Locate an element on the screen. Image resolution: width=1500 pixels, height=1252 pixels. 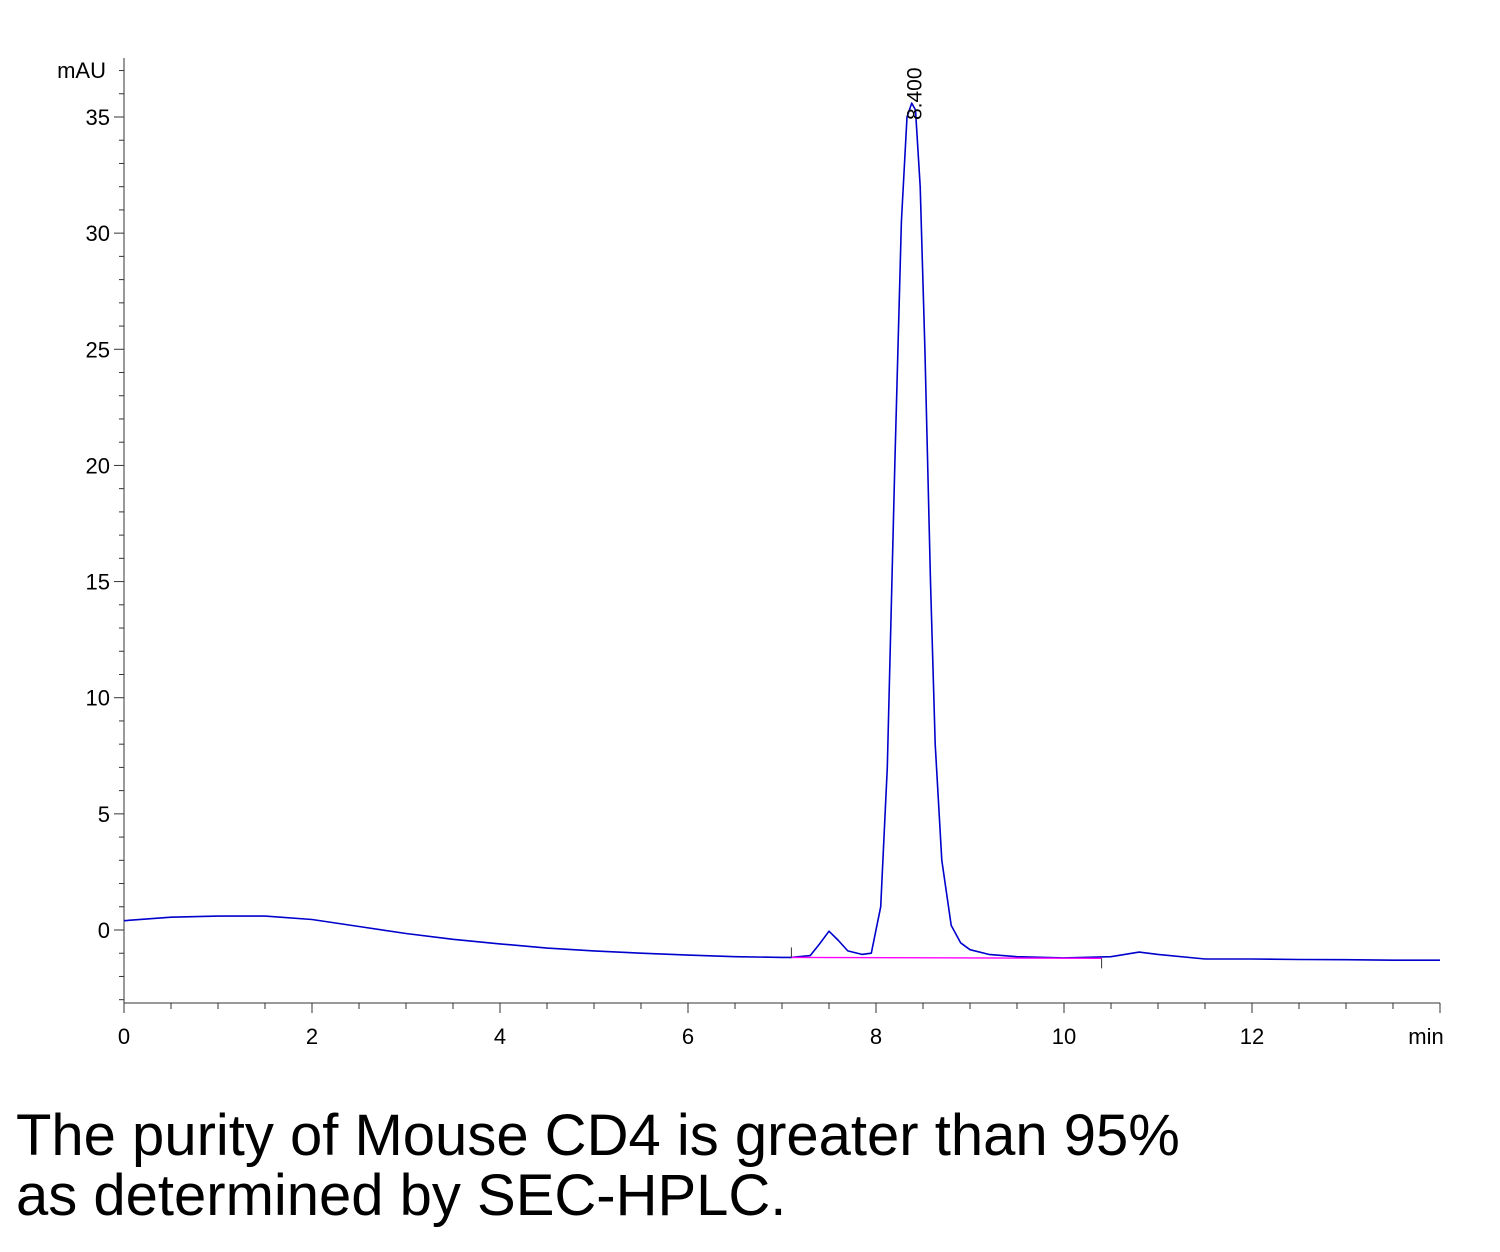
x-tick-label: 8 is located at coordinates (876, 1036).